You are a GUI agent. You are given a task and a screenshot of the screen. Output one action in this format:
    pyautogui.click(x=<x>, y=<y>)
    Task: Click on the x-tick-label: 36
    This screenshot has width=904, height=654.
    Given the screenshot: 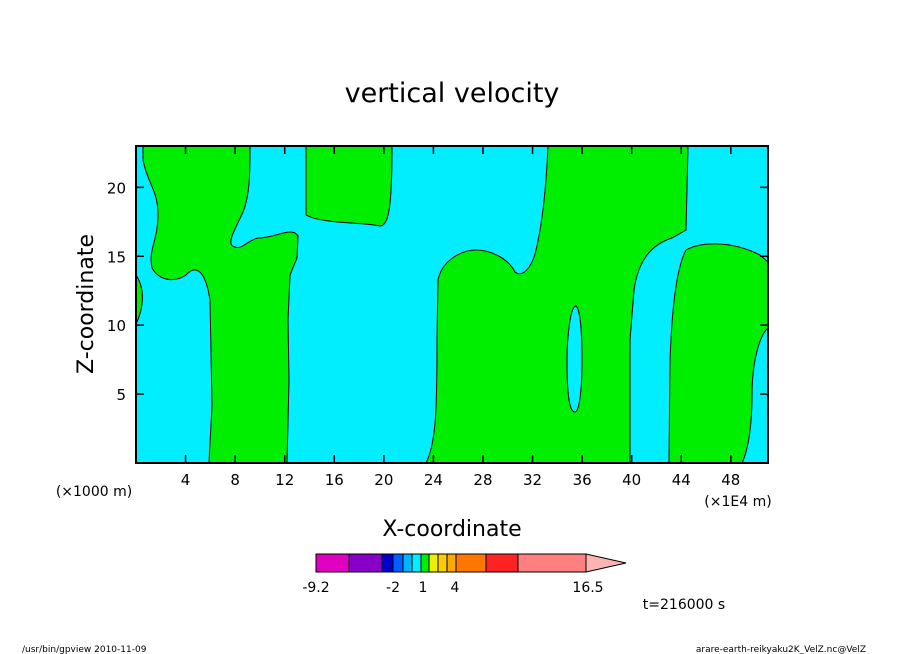 What is the action you would take?
    pyautogui.click(x=582, y=480)
    